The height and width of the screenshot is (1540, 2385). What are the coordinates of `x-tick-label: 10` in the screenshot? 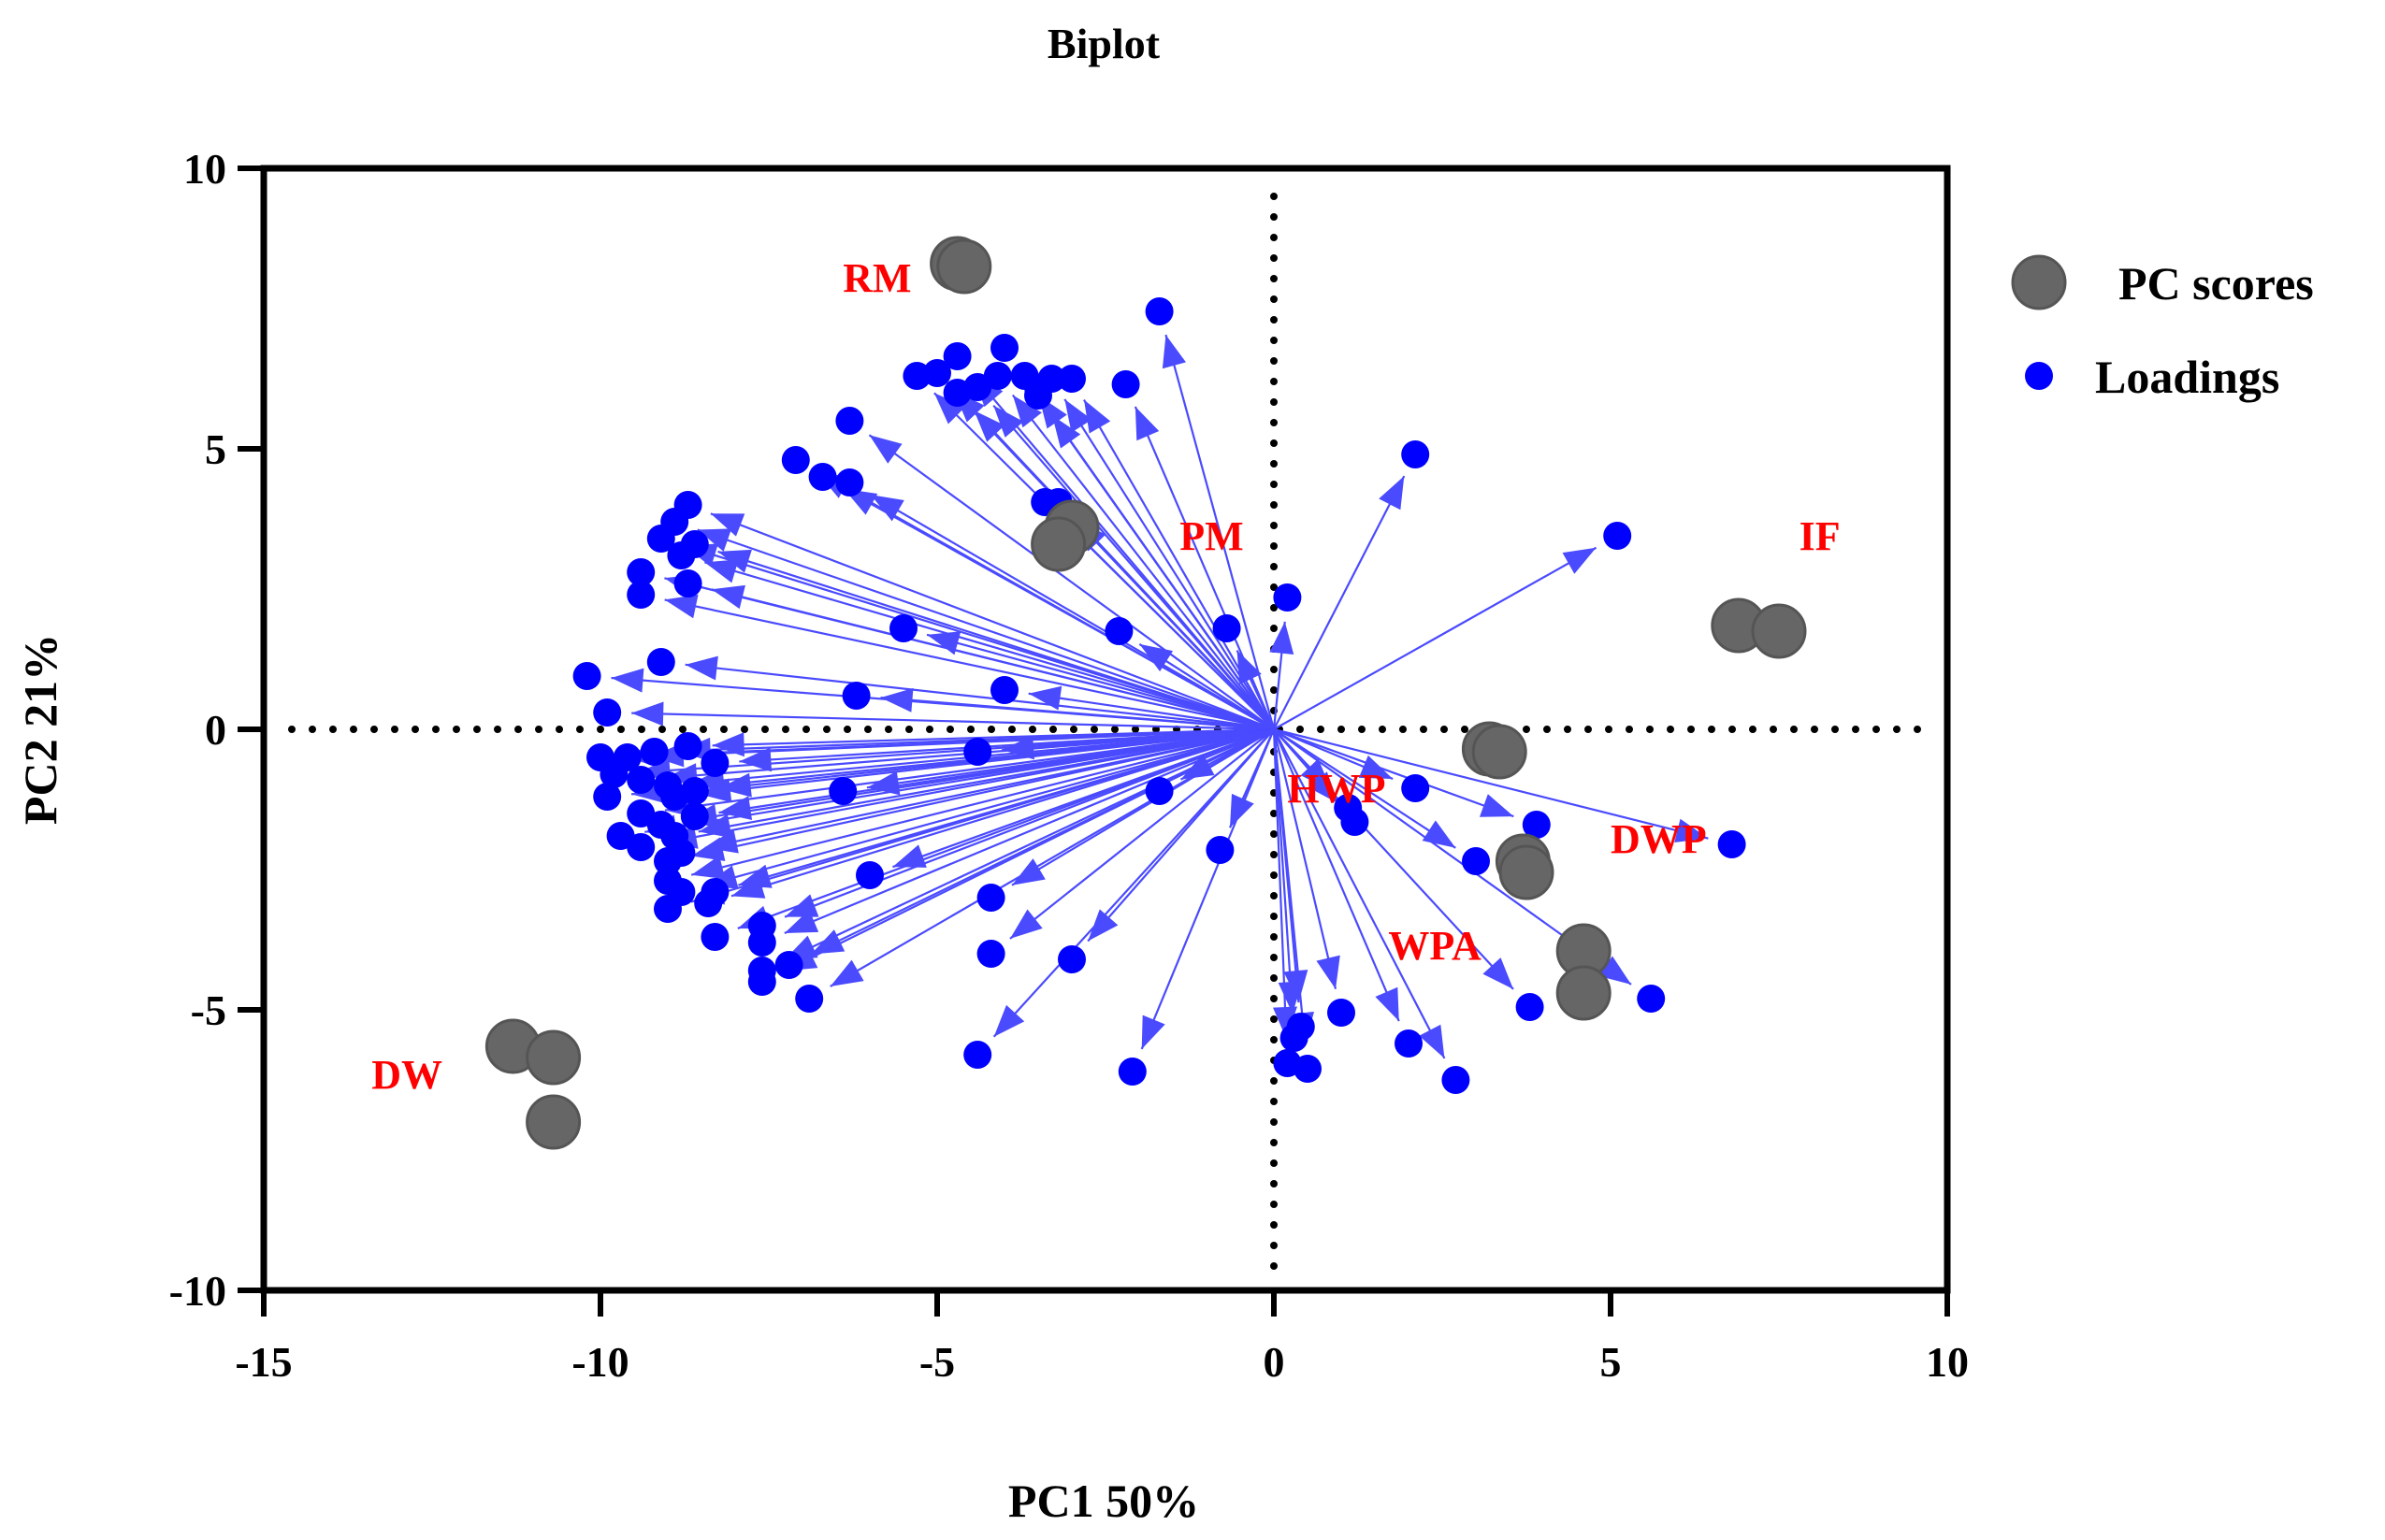 It's located at (1947, 1362).